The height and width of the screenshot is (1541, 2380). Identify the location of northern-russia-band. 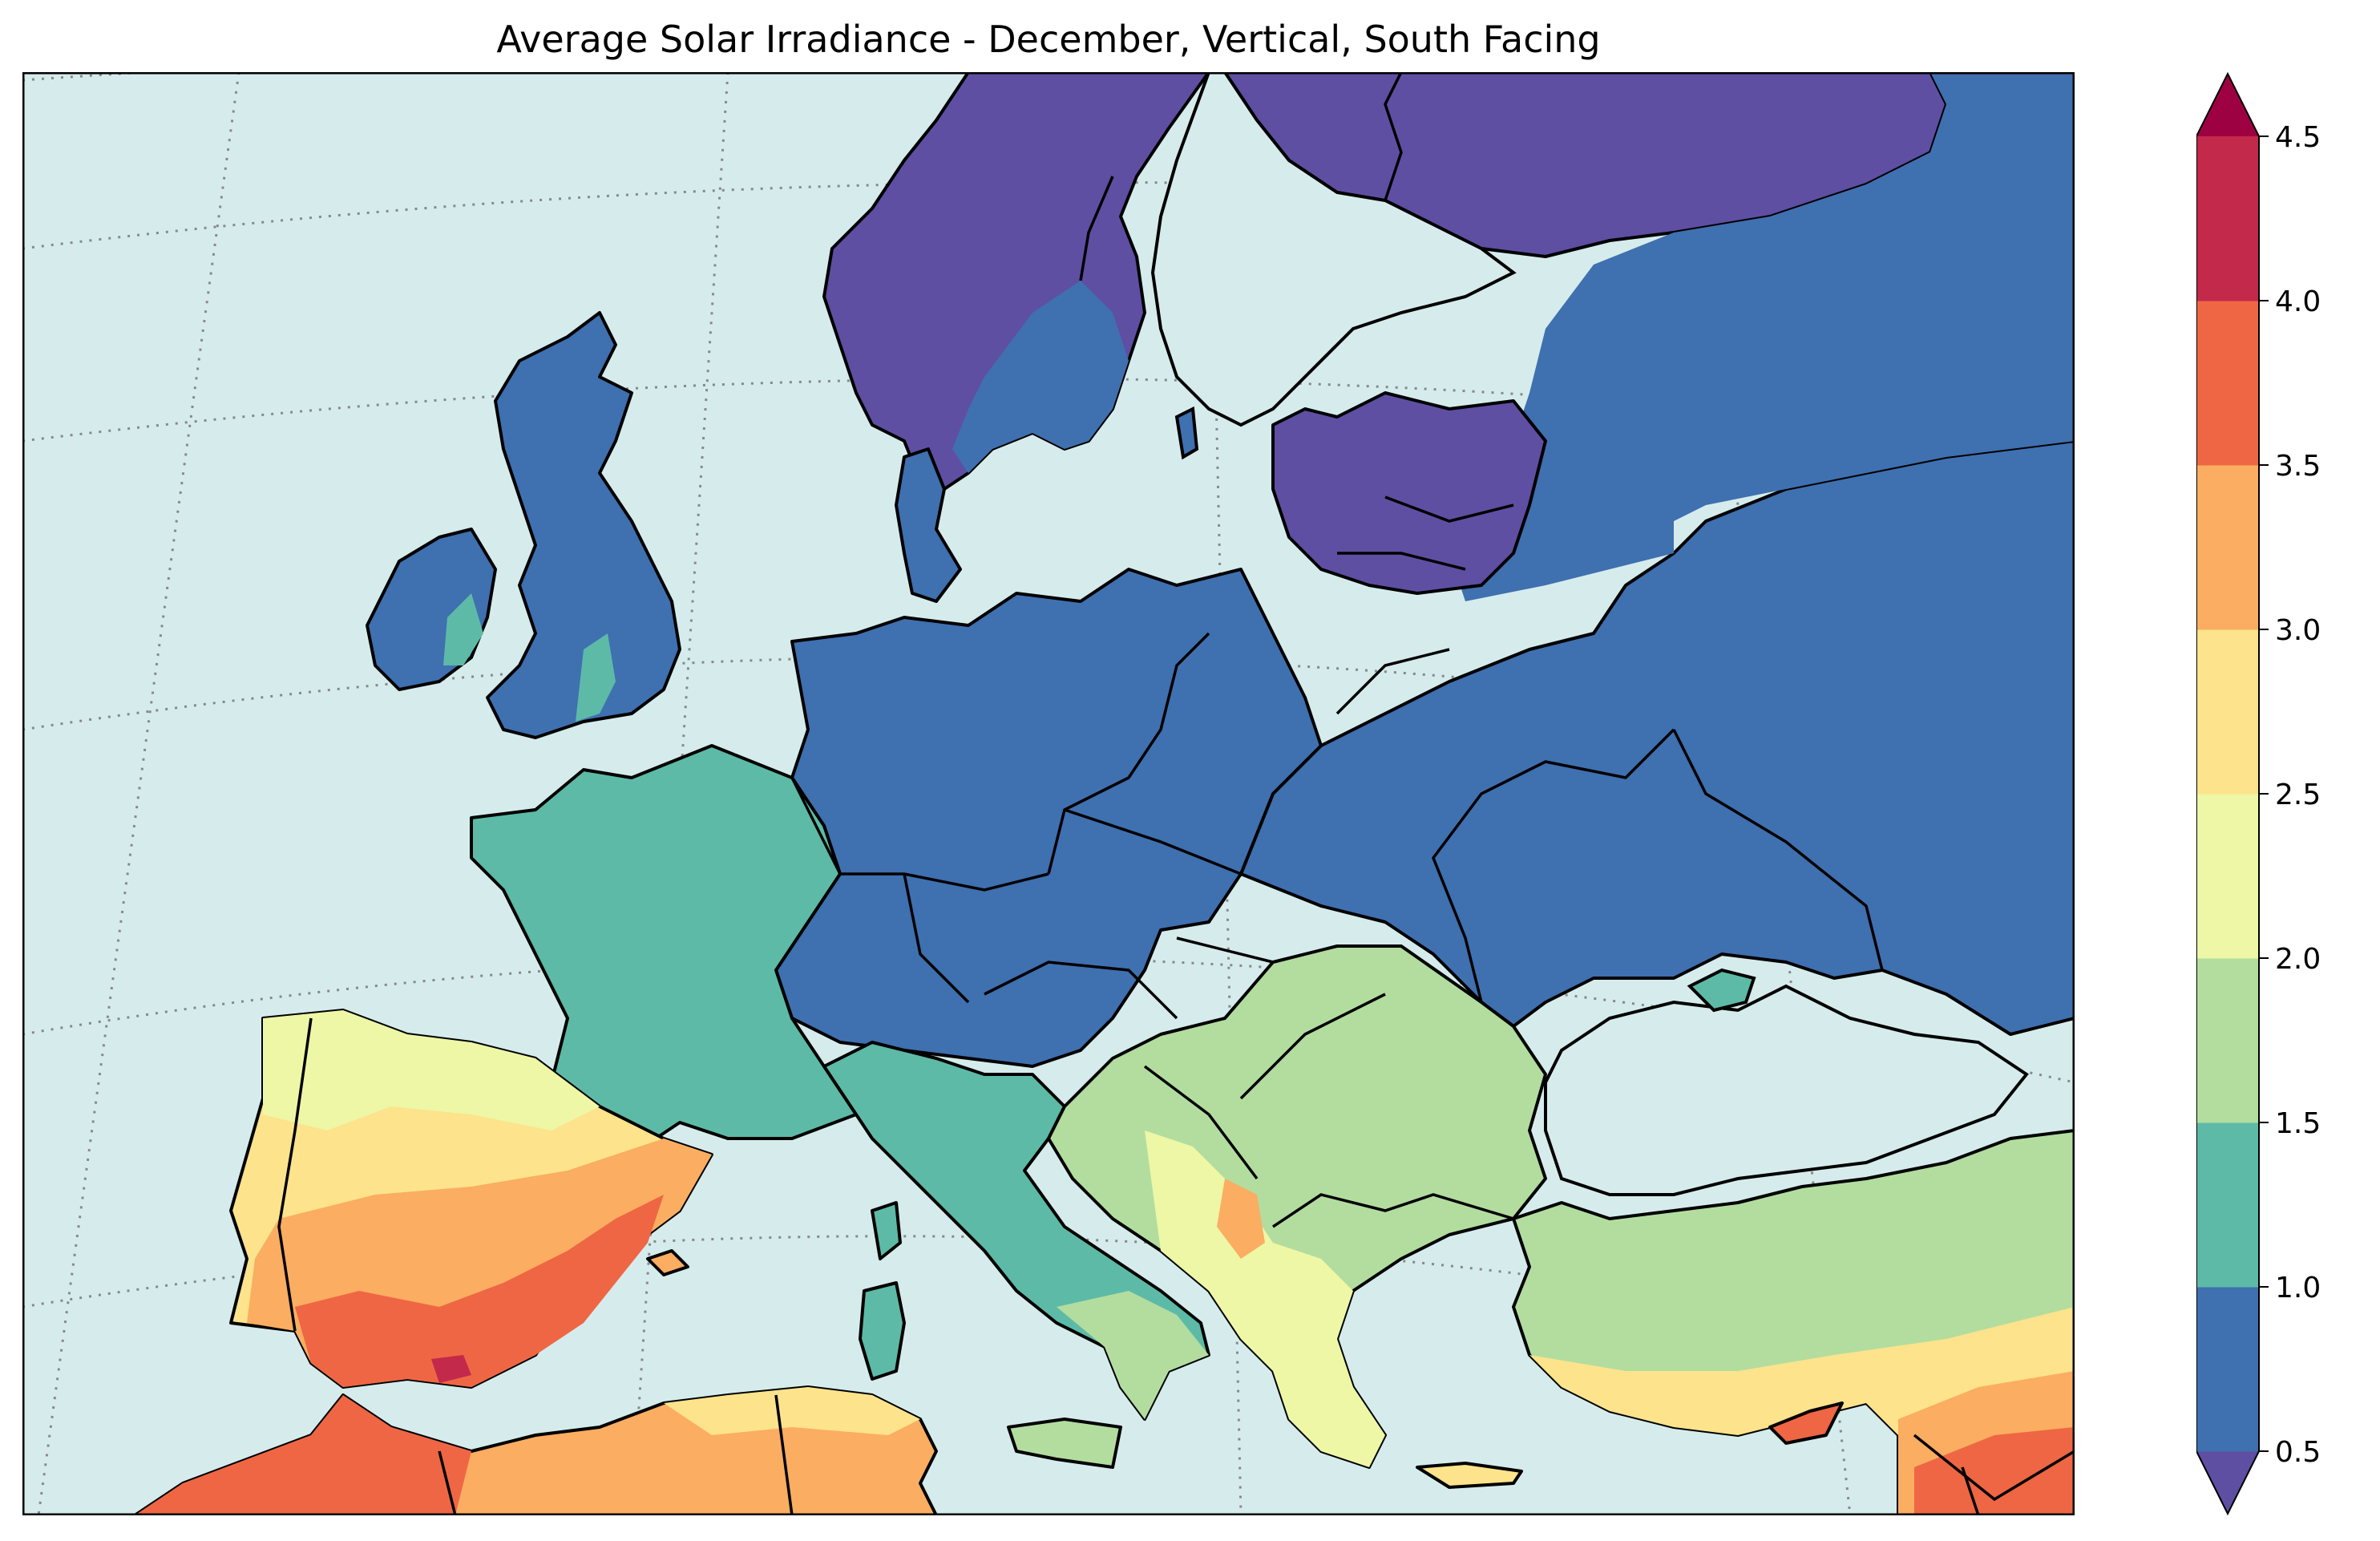
(1762, 336).